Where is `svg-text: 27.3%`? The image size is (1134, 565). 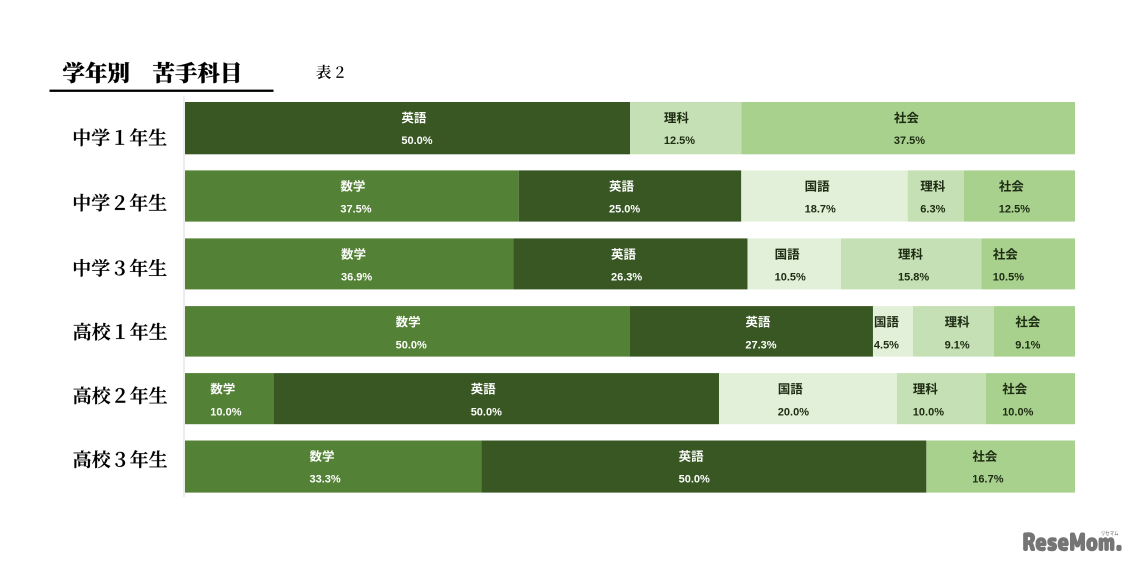 svg-text: 27.3% is located at coordinates (760, 345).